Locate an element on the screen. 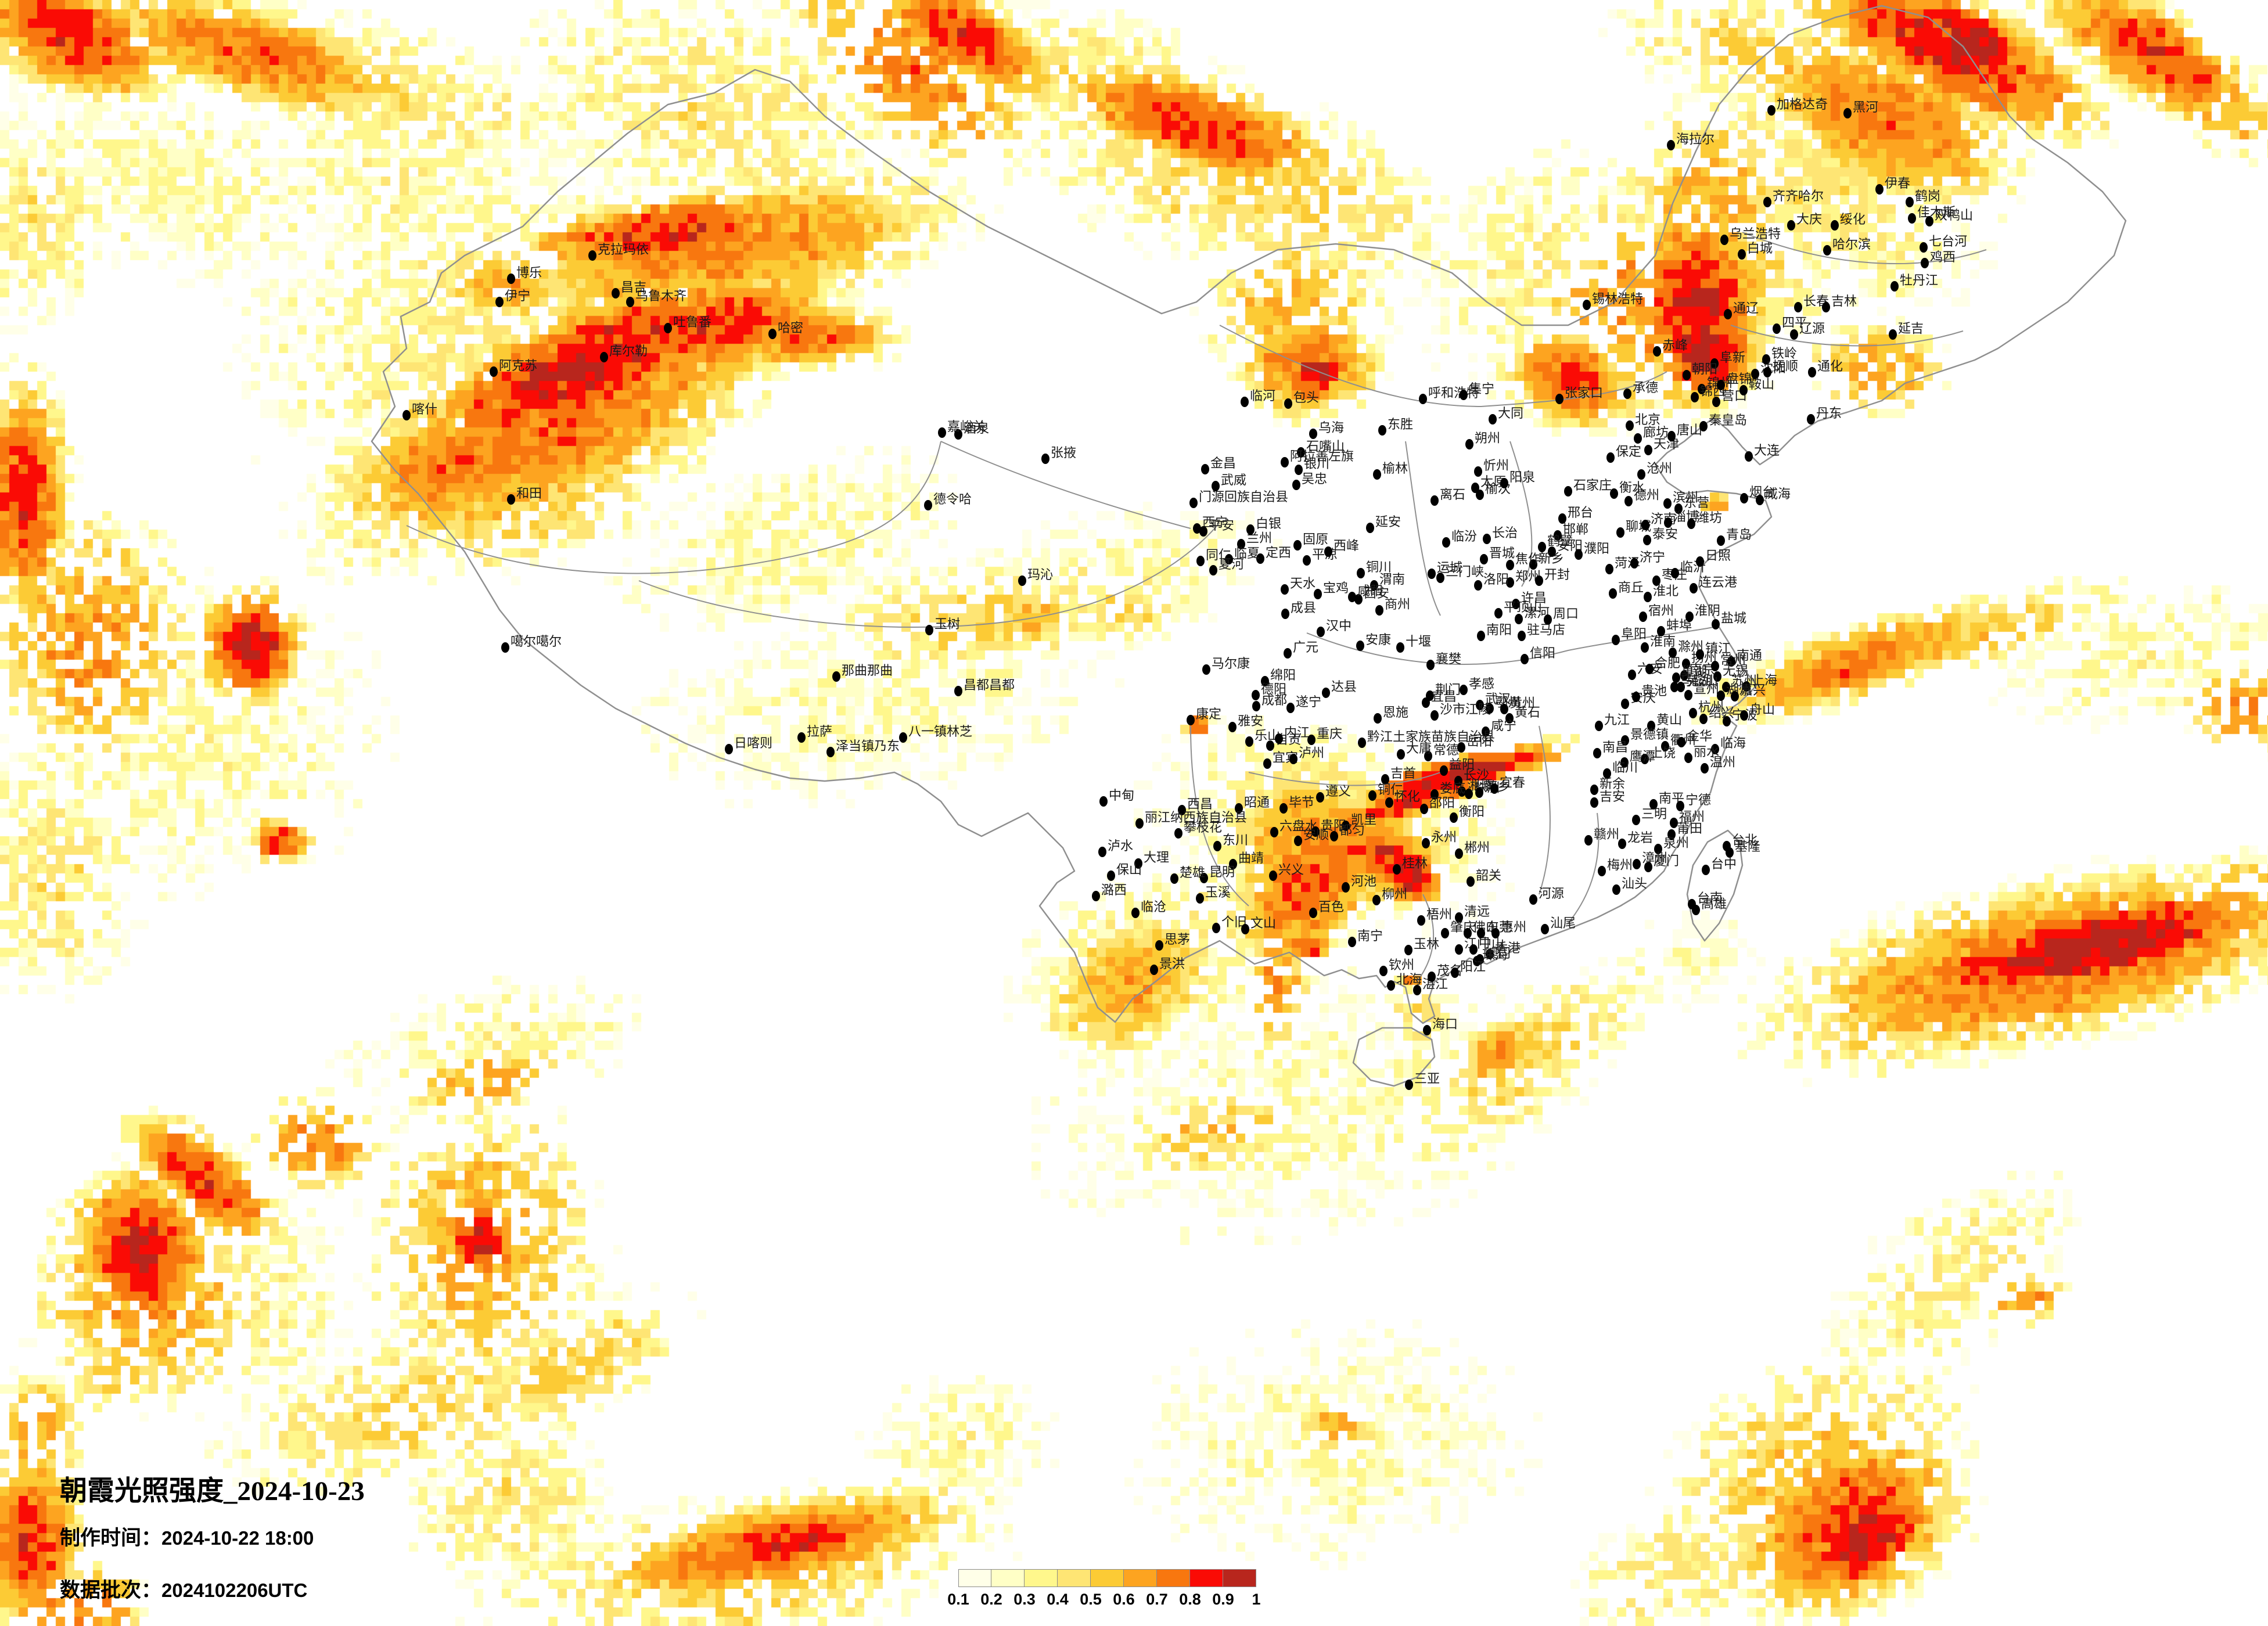 This screenshot has width=2268, height=1626. city-label: 哈密 is located at coordinates (791, 328).